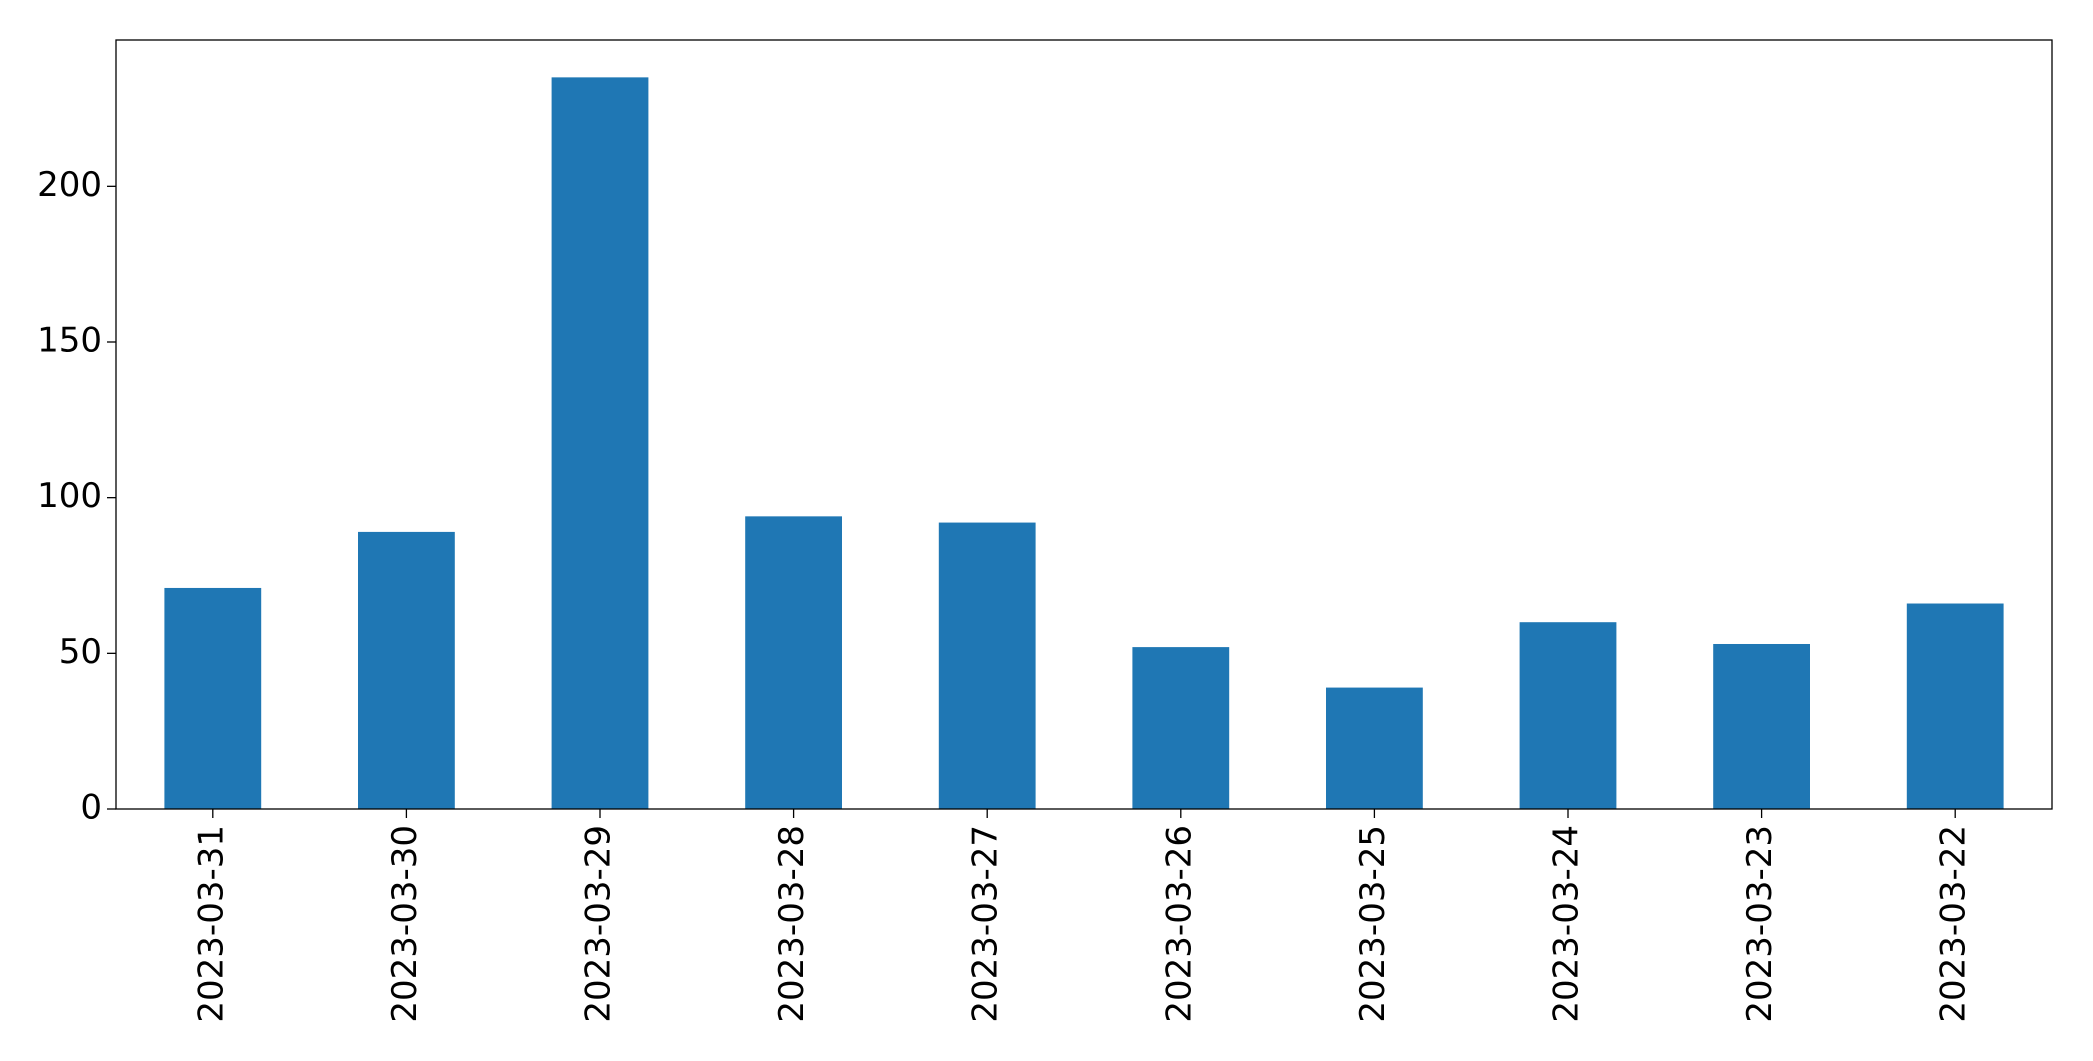  I want to click on x-tick-label: 2023-03-31, so click(211, 924).